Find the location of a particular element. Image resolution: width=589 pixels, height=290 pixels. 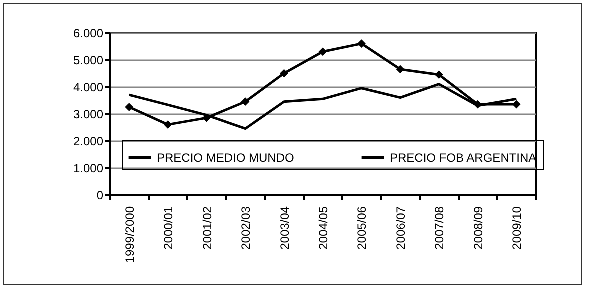

y-tick-label: 4.000 is located at coordinates (88, 87).